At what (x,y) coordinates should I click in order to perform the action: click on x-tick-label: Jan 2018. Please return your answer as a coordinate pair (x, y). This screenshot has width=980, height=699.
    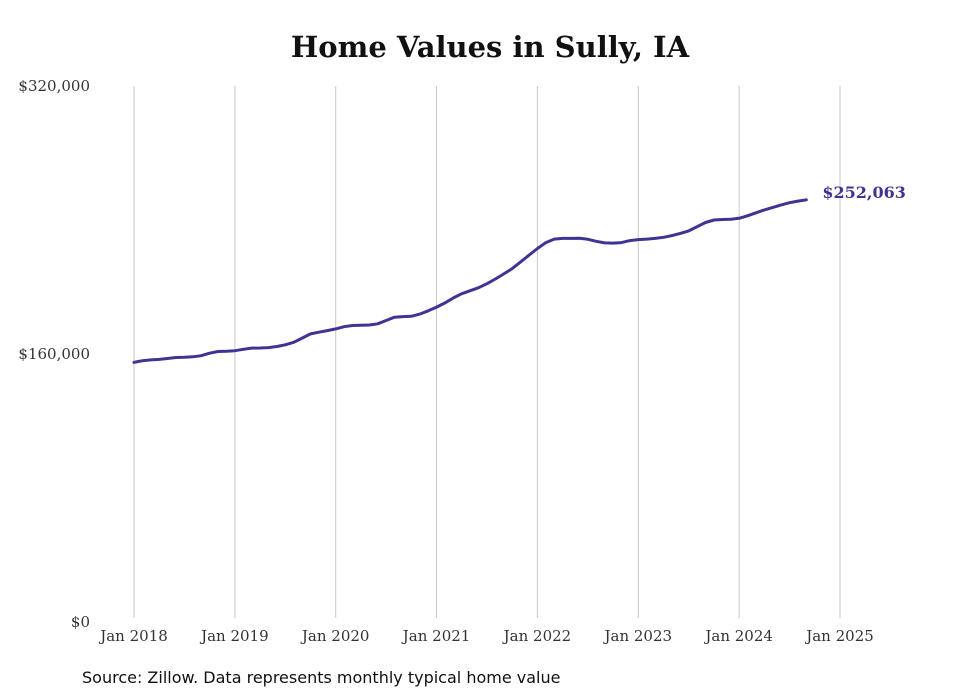
    Looking at the image, I should click on (133, 636).